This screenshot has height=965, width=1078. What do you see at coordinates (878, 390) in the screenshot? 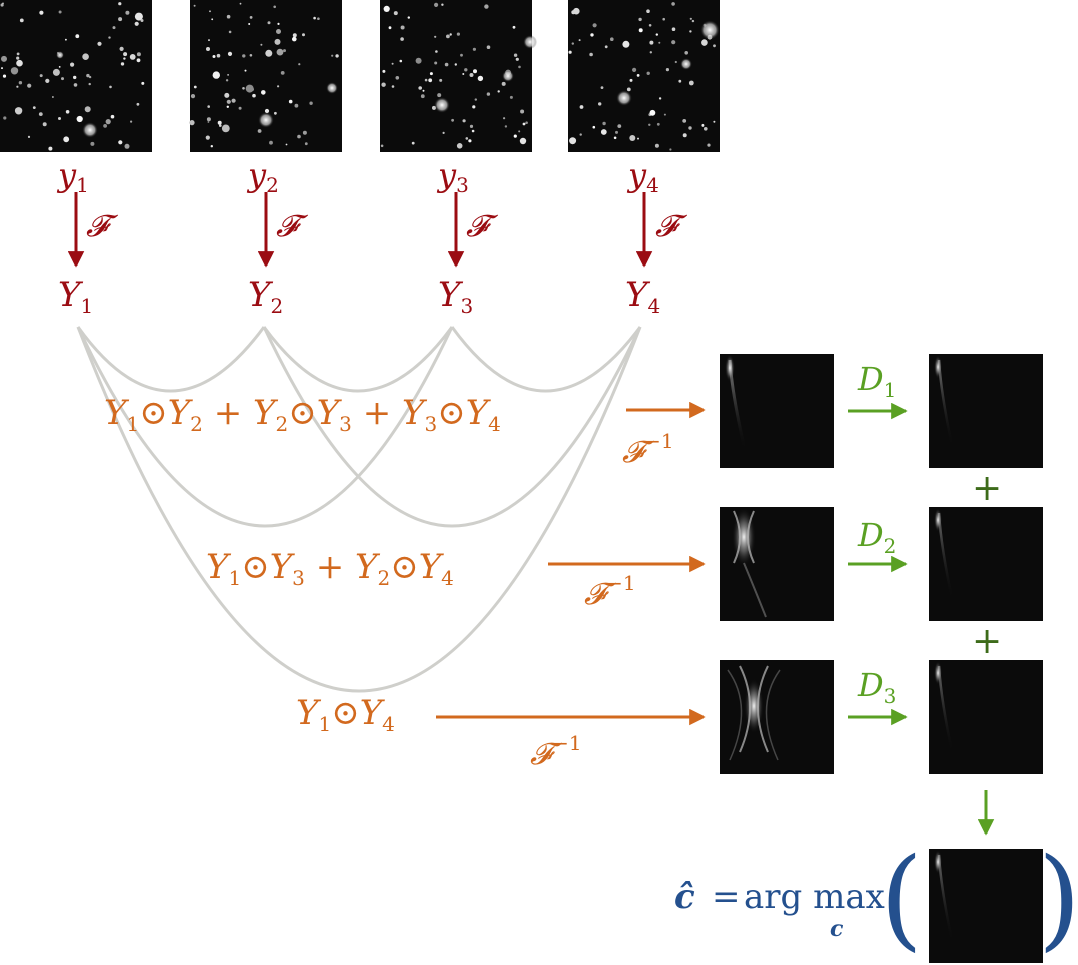
I see `filter-1: D1` at bounding box center [878, 390].